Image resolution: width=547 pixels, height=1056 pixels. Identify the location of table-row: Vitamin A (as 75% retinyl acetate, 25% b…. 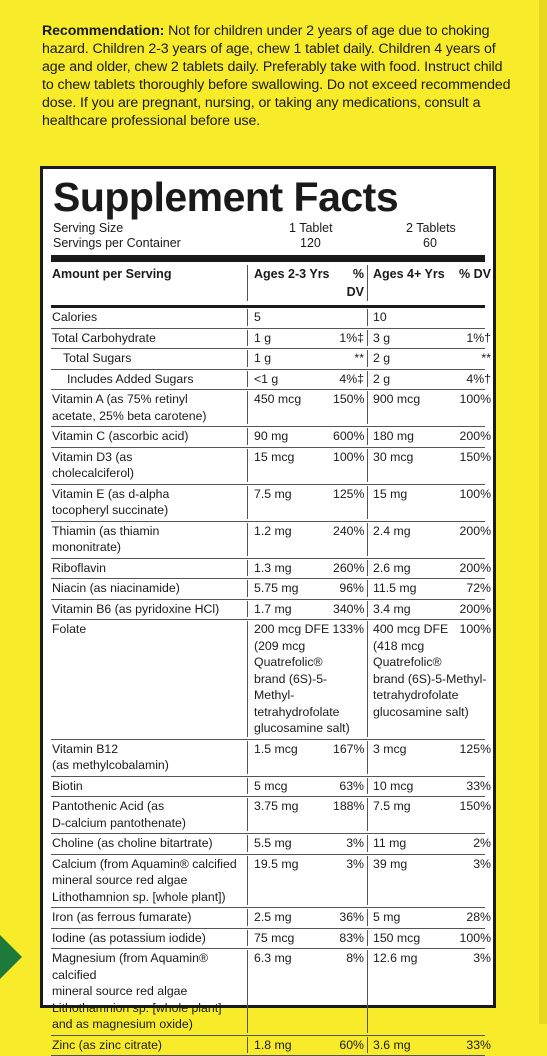
(268, 408).